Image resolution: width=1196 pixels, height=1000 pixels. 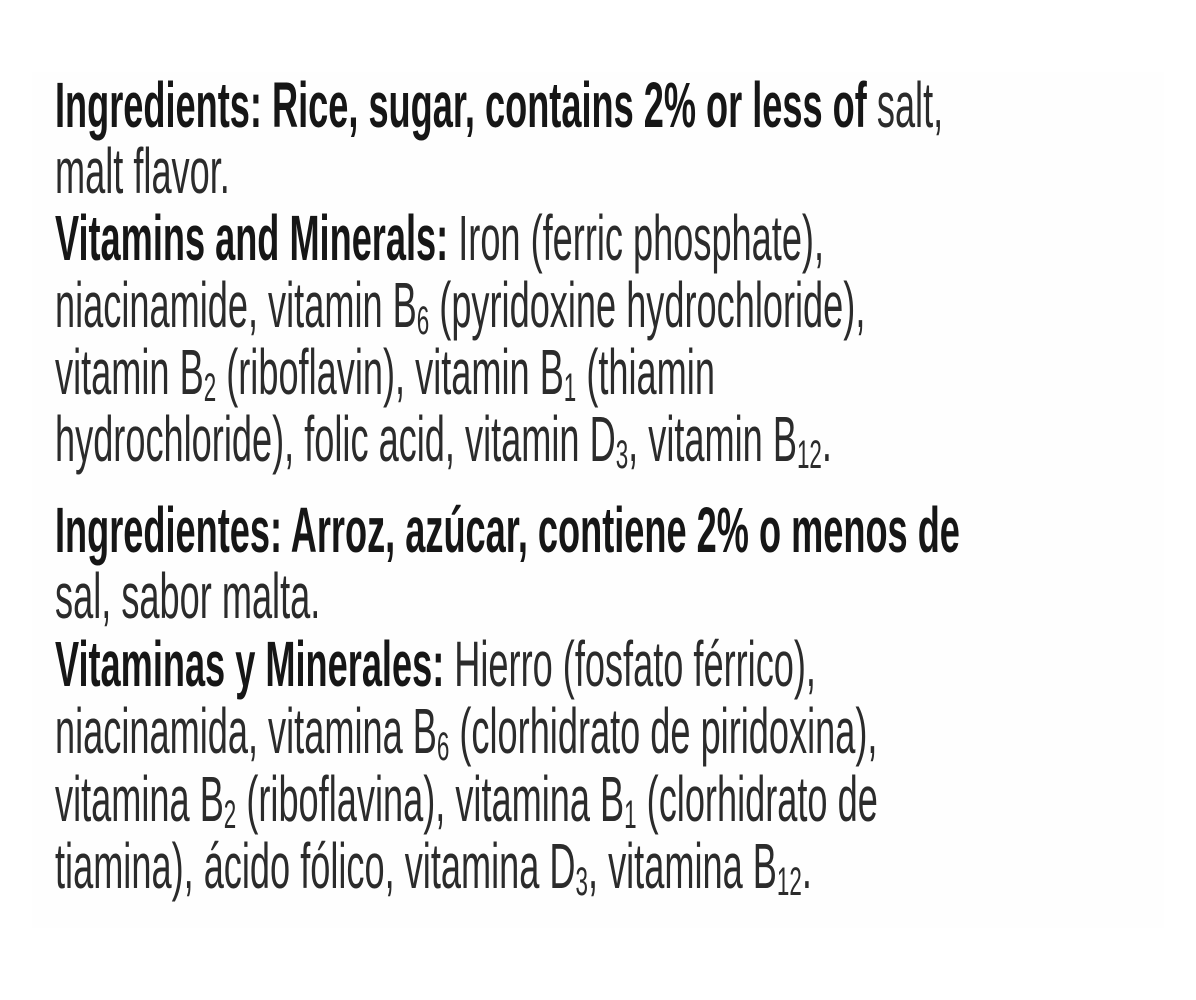 I want to click on label-text: (riboflavina), vitamina B, so click(x=430, y=799).